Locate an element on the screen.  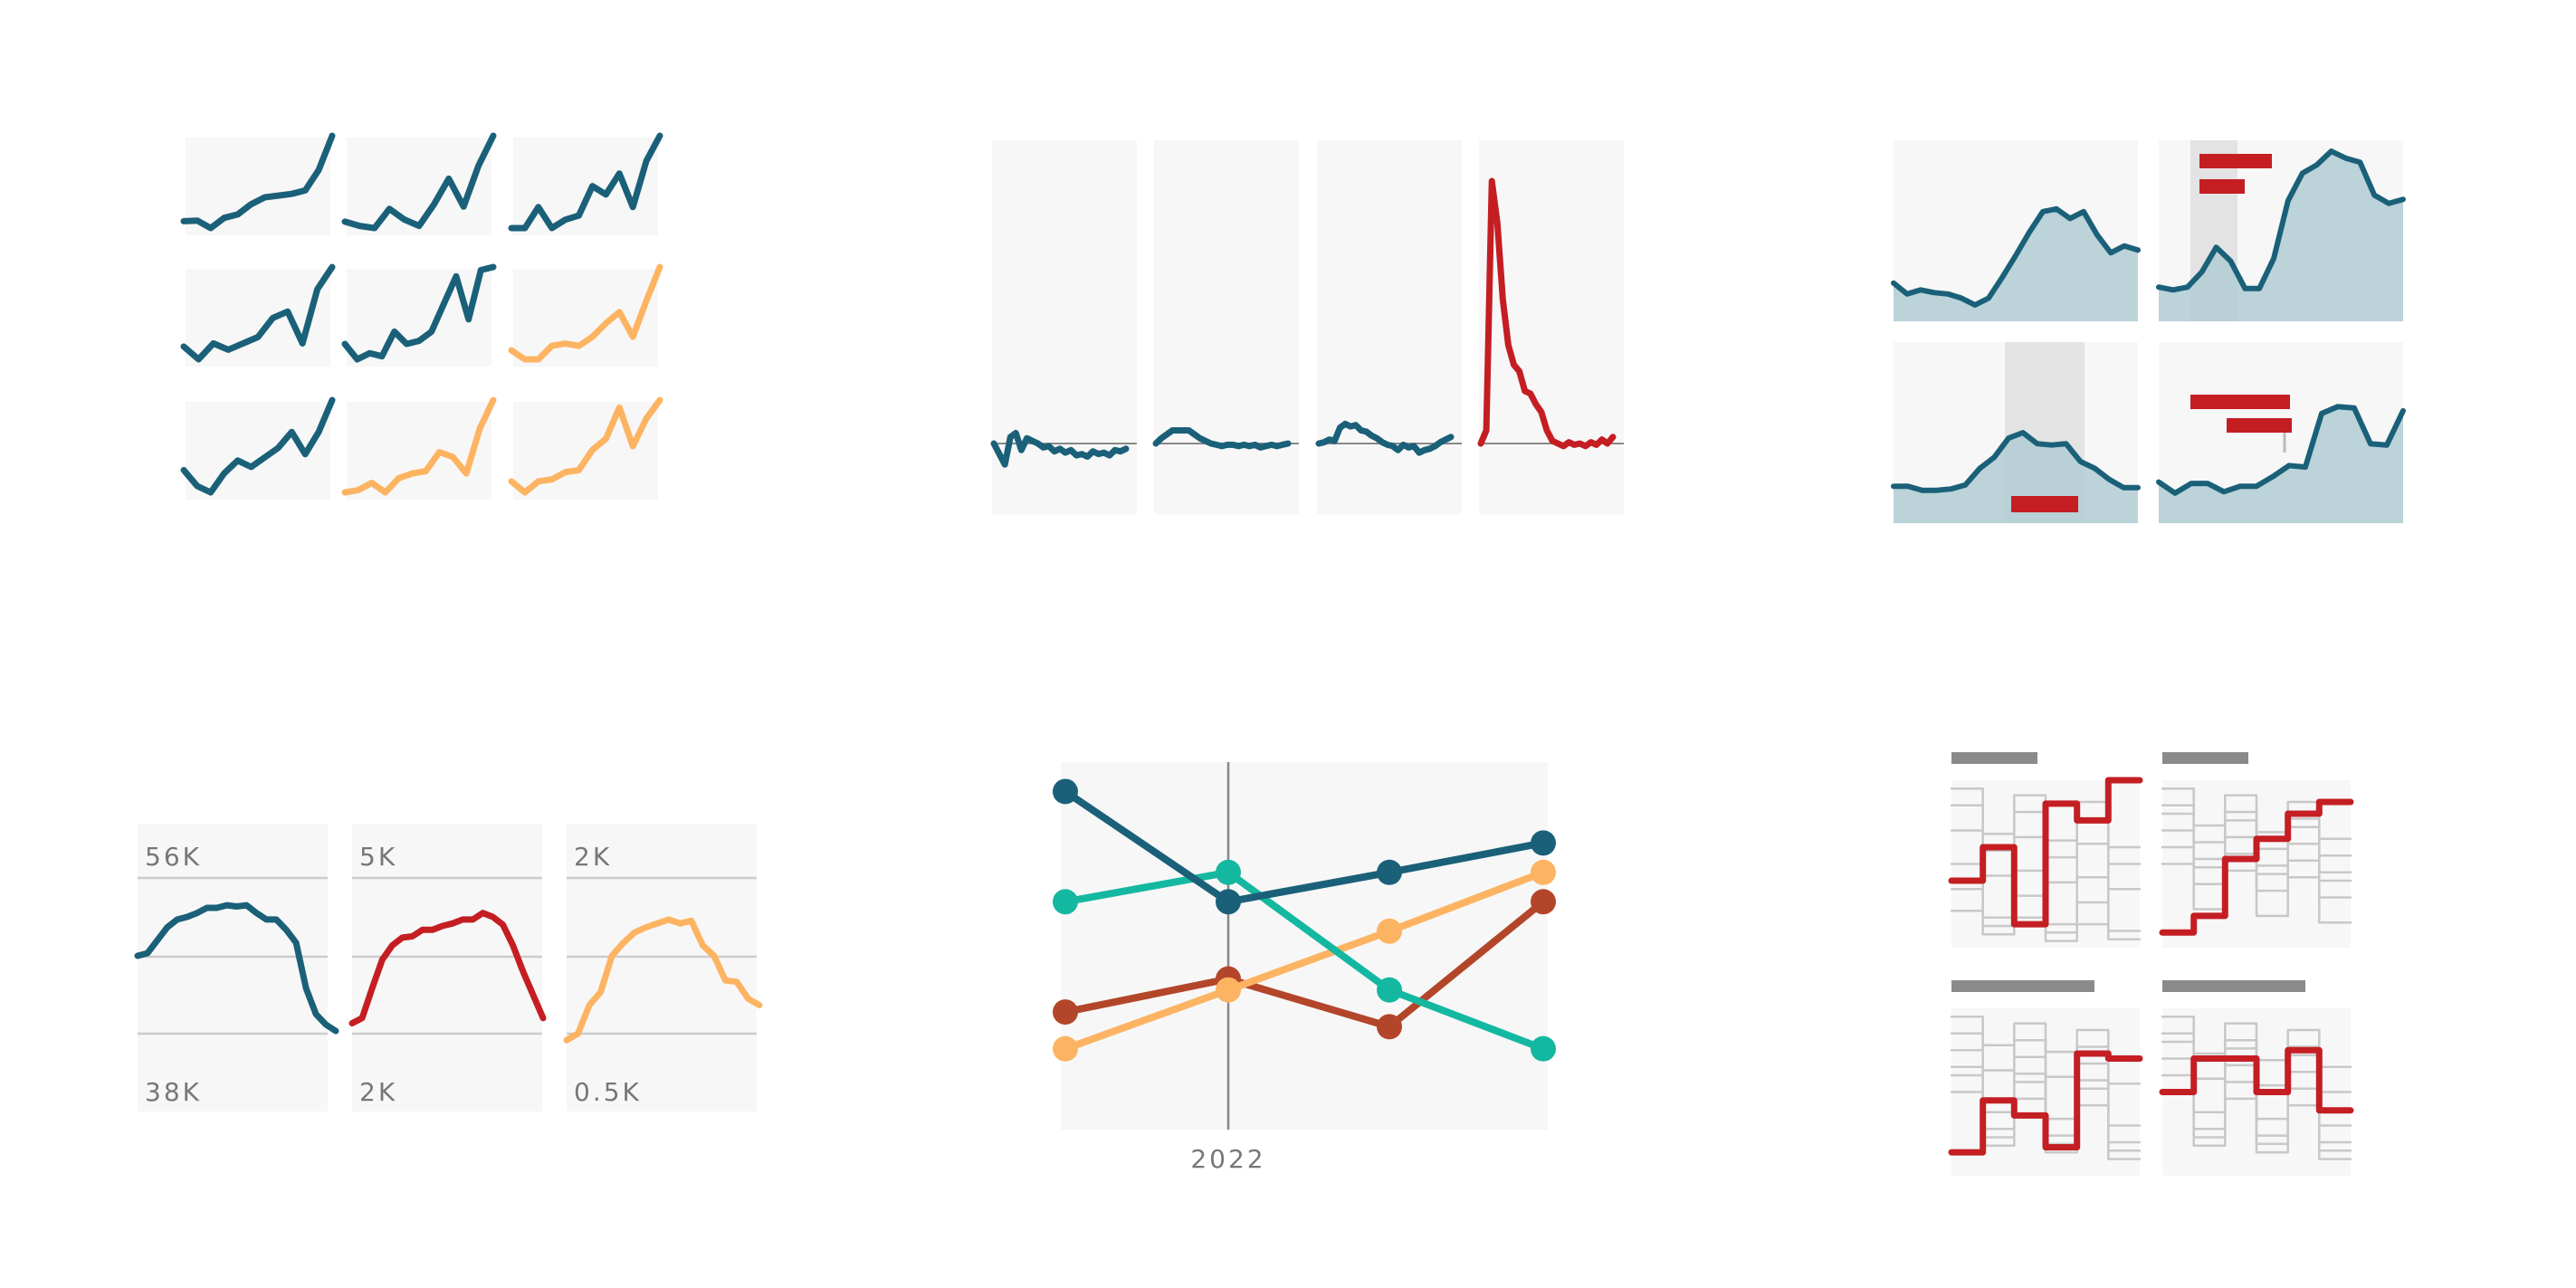
plot-background is located at coordinates (1304, 946).